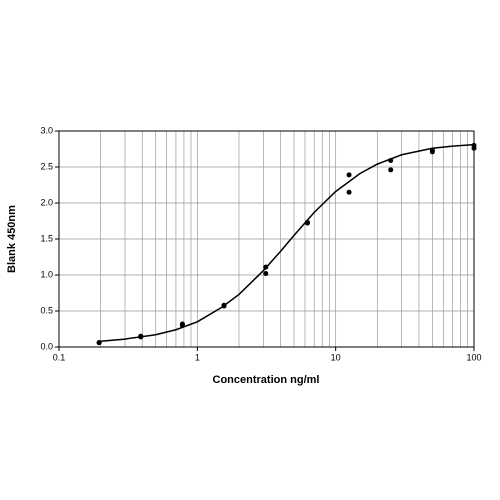  What do you see at coordinates (266, 380) in the screenshot?
I see `x-axis-title: Concentration ng/ml` at bounding box center [266, 380].